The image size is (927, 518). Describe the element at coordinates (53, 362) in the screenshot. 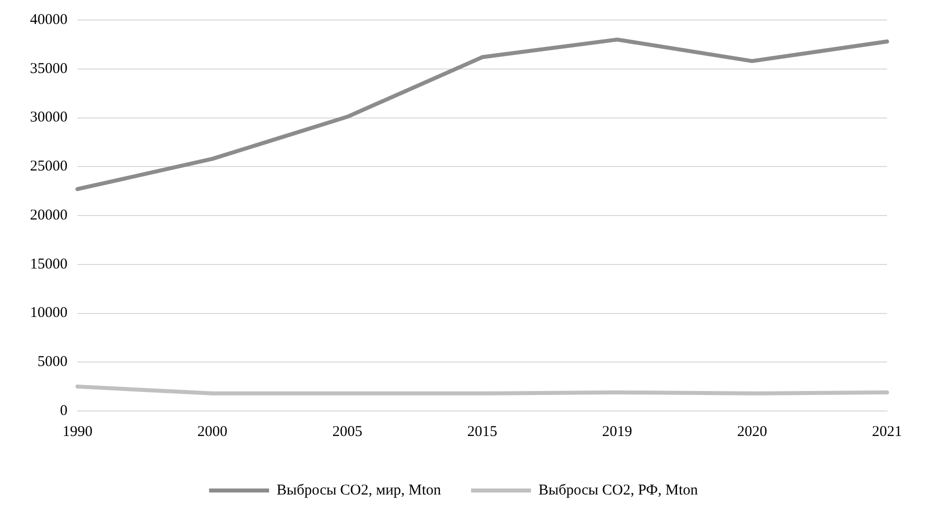

I see `y-tick-label: 5000` at that location.